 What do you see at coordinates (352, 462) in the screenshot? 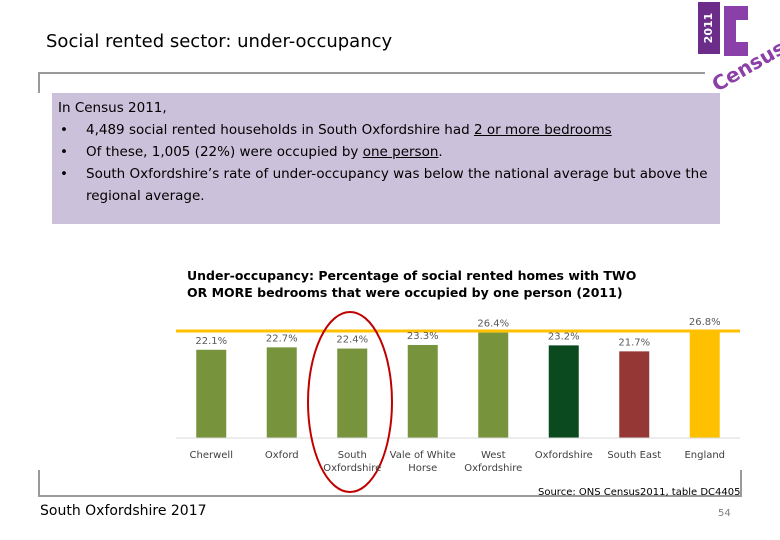
I see `x-tick-label: South Oxfordshire` at bounding box center [352, 462].